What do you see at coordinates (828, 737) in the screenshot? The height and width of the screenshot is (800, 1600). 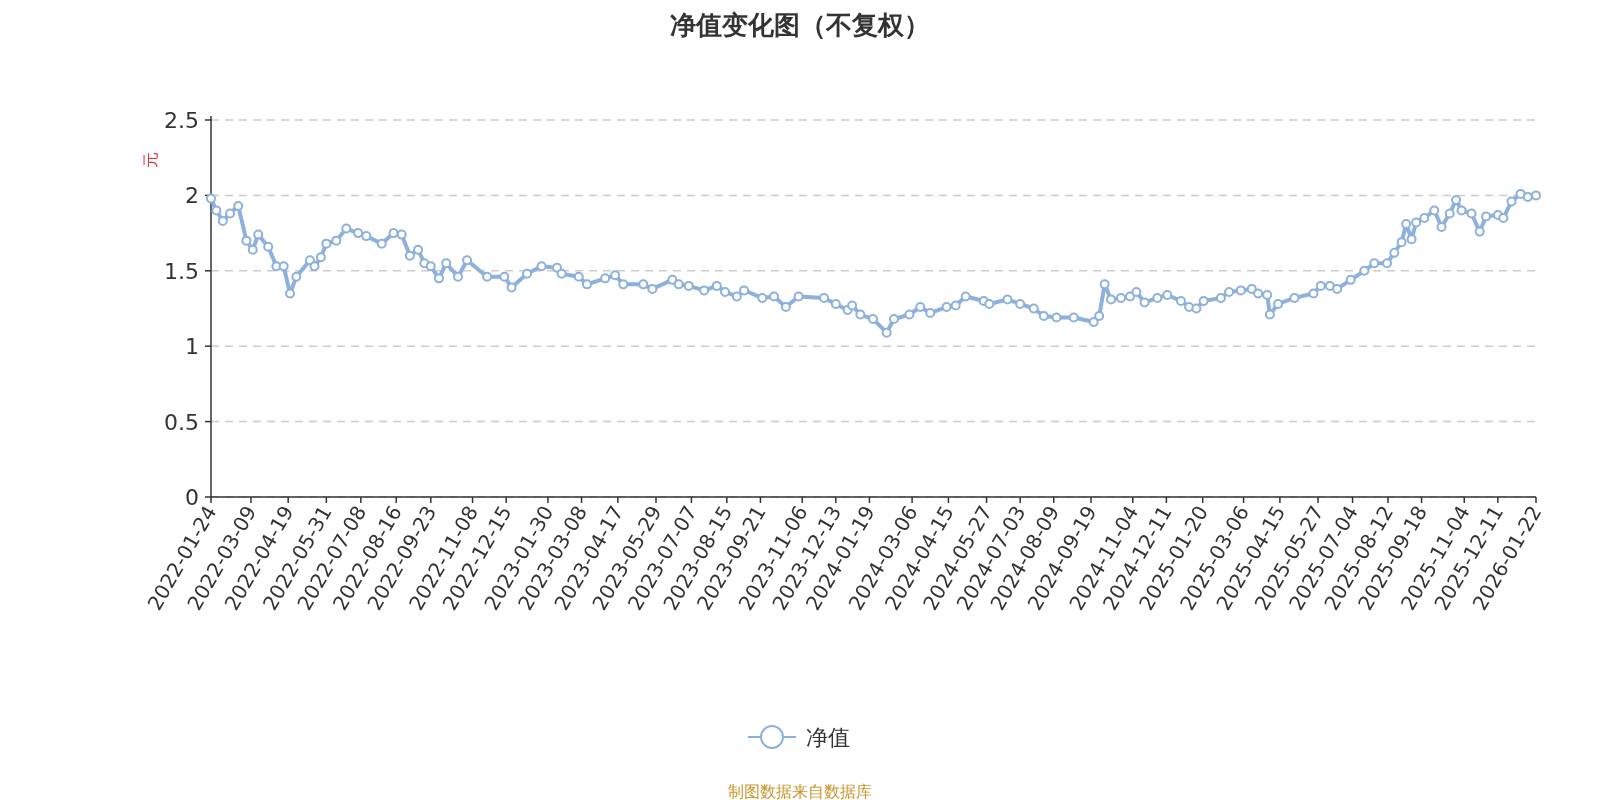 I see `legend-label: 净值` at bounding box center [828, 737].